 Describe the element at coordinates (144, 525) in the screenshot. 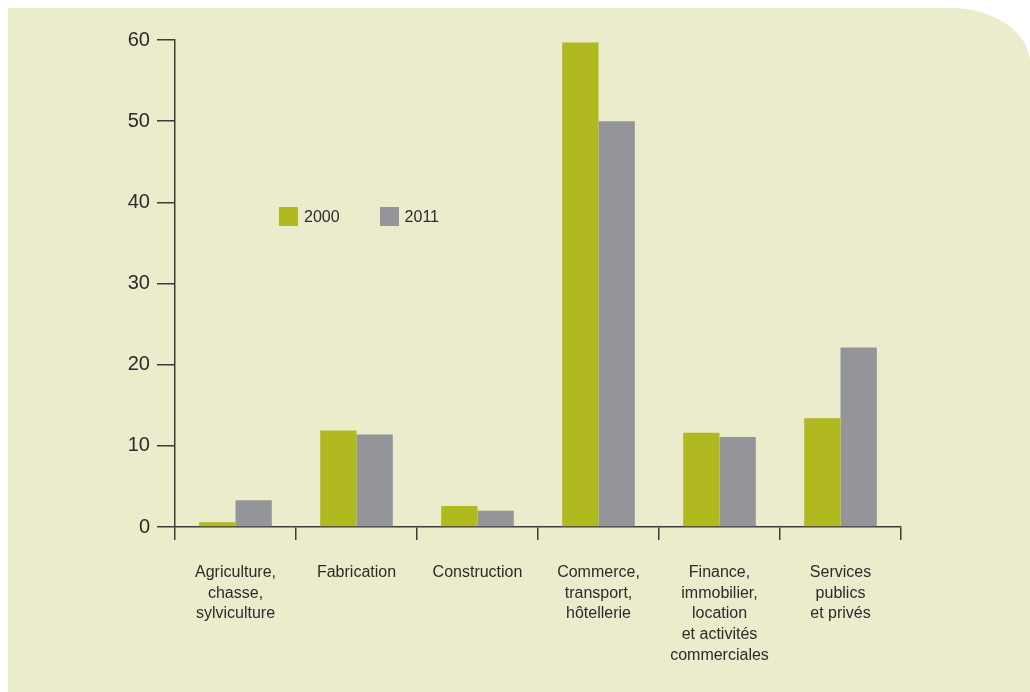

I see `y-tick-label: 0` at that location.